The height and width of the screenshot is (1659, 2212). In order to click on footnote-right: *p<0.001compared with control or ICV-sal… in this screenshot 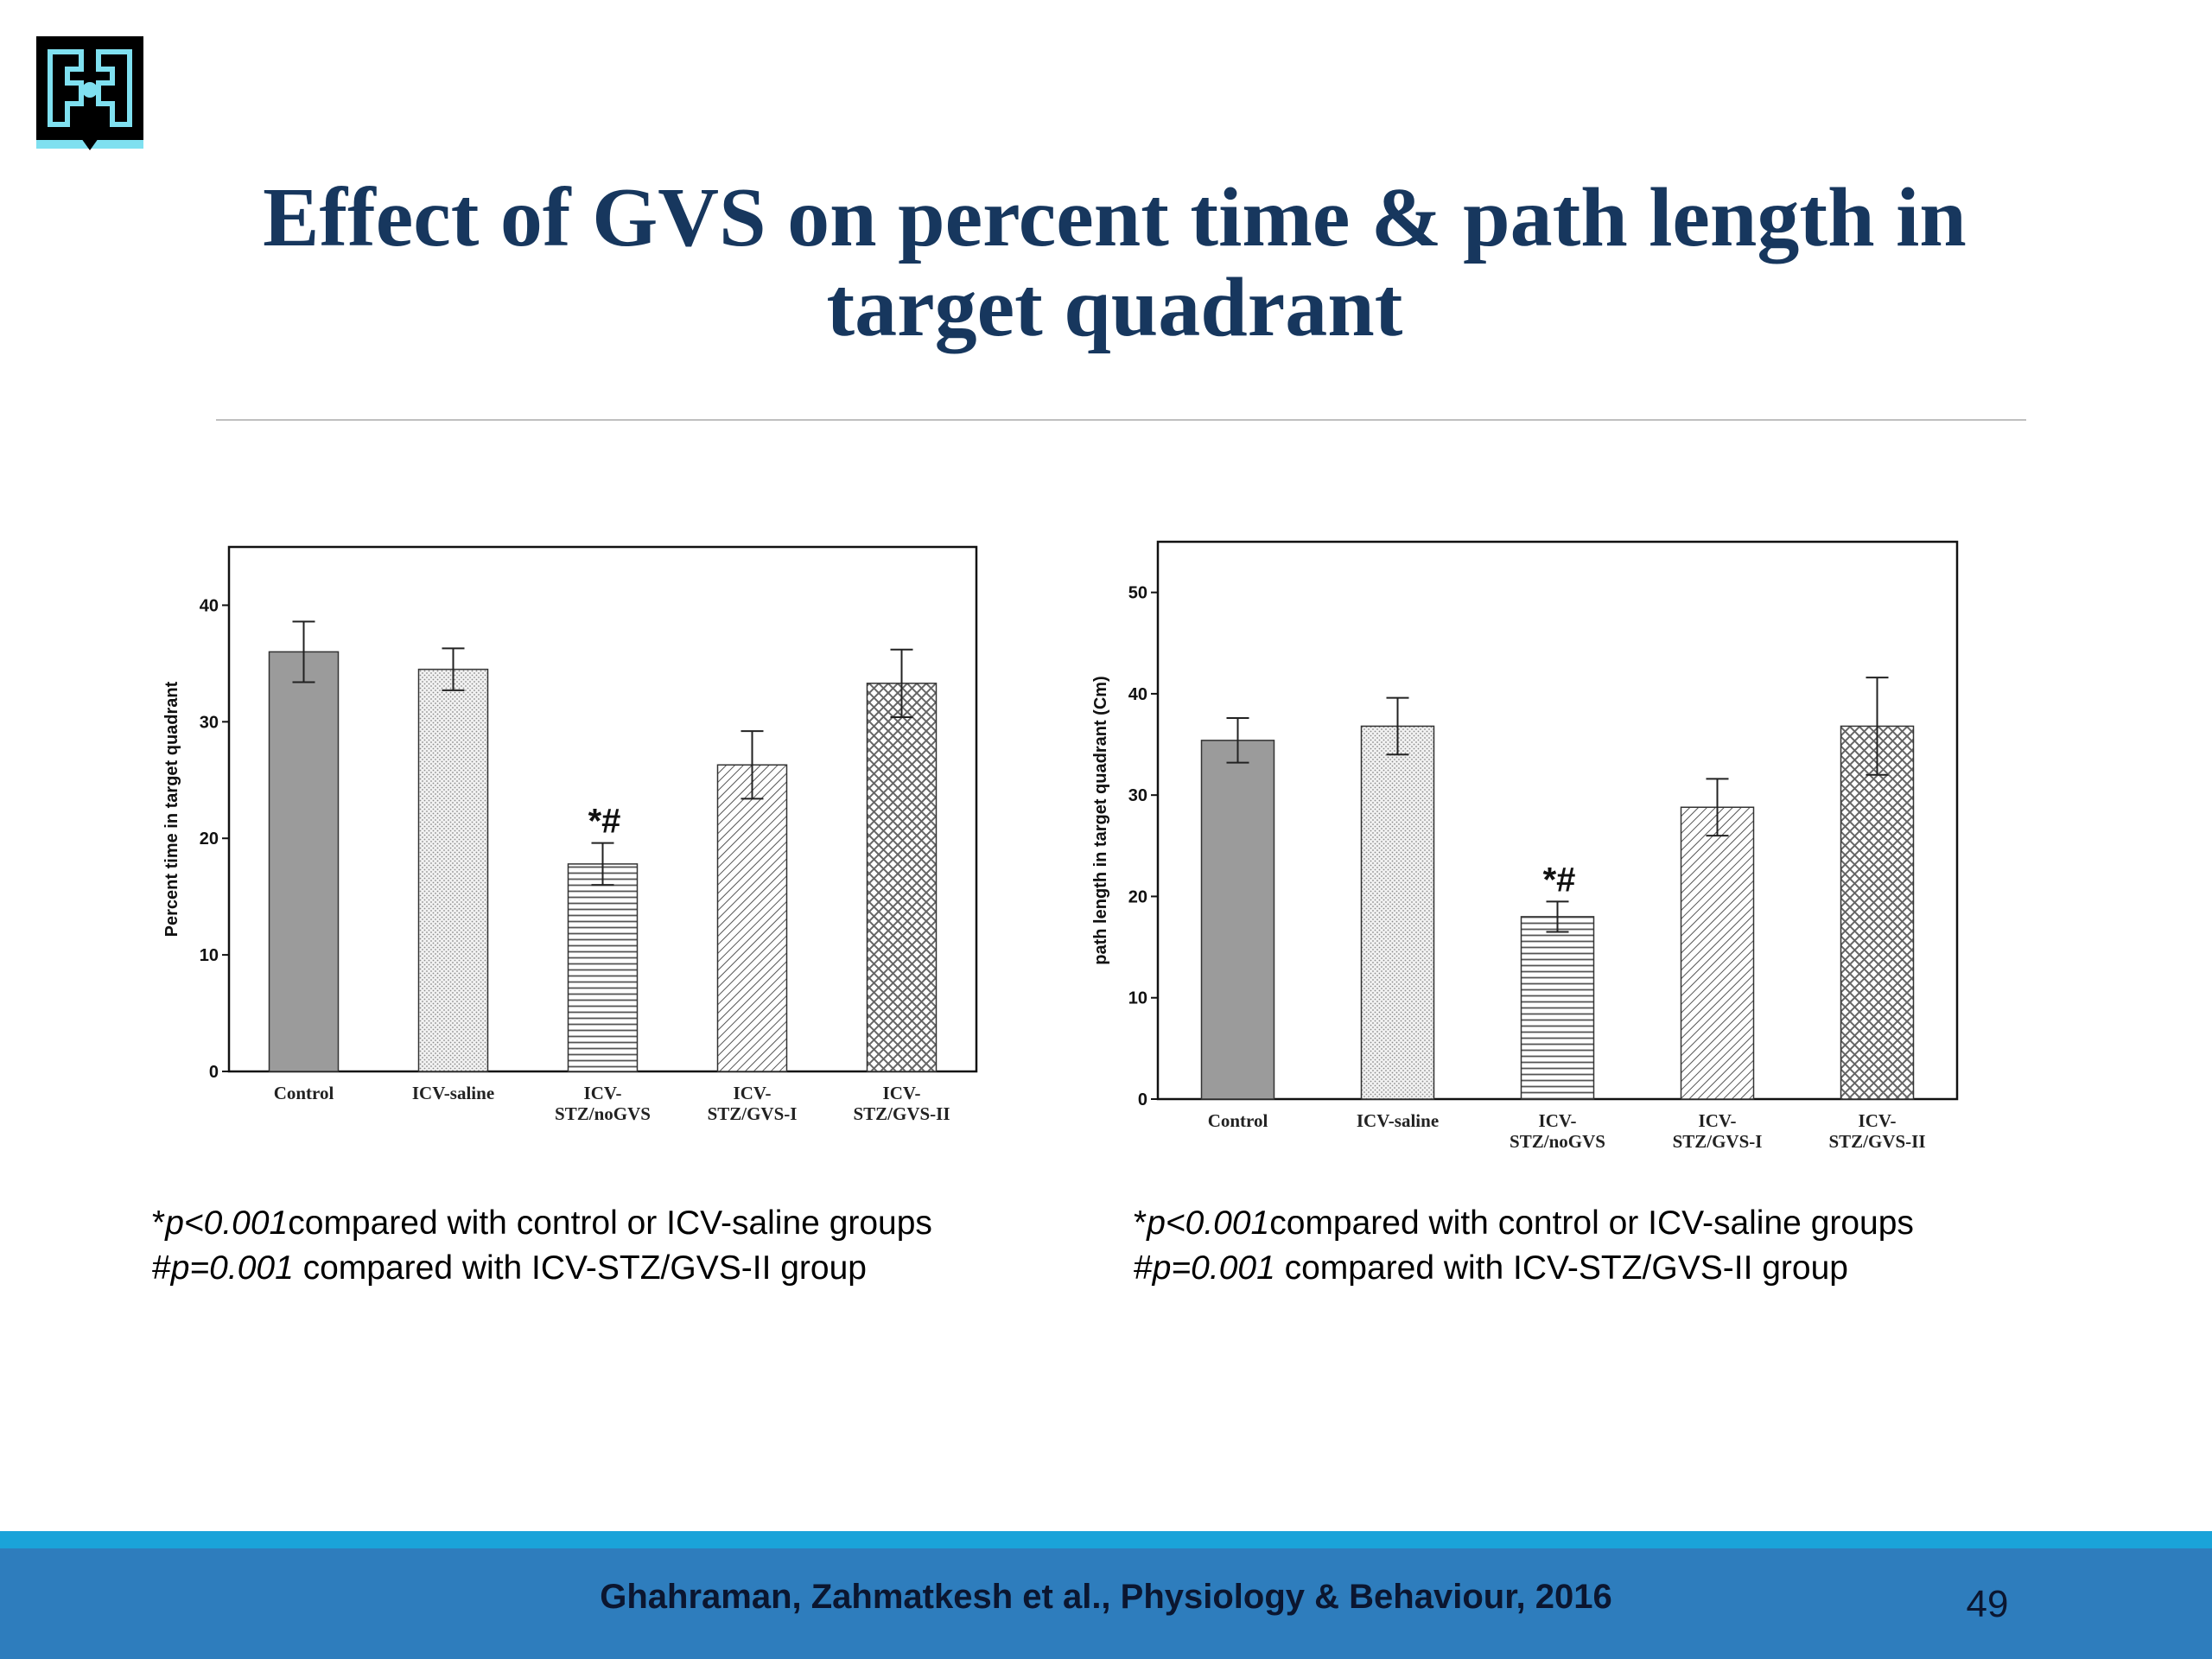, I will do `click(1609, 1246)`.